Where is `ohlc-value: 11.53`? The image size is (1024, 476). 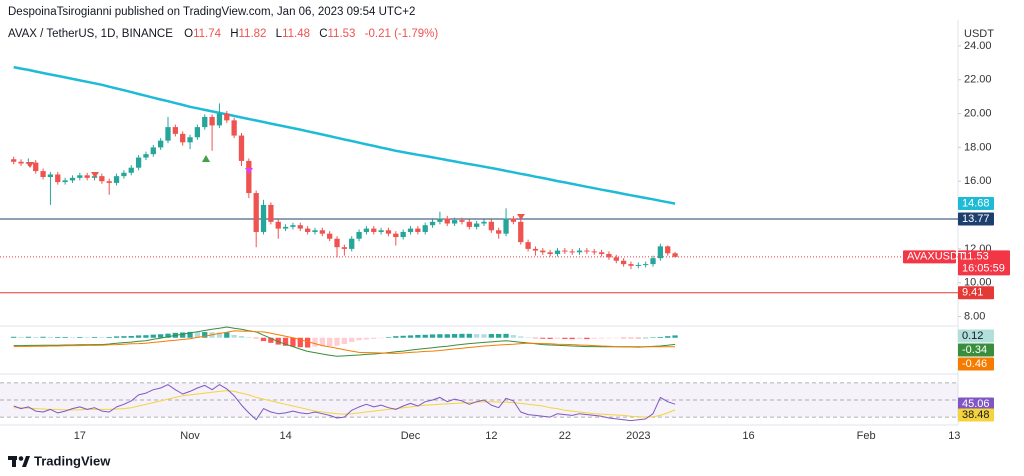
ohlc-value: 11.53 is located at coordinates (342, 34).